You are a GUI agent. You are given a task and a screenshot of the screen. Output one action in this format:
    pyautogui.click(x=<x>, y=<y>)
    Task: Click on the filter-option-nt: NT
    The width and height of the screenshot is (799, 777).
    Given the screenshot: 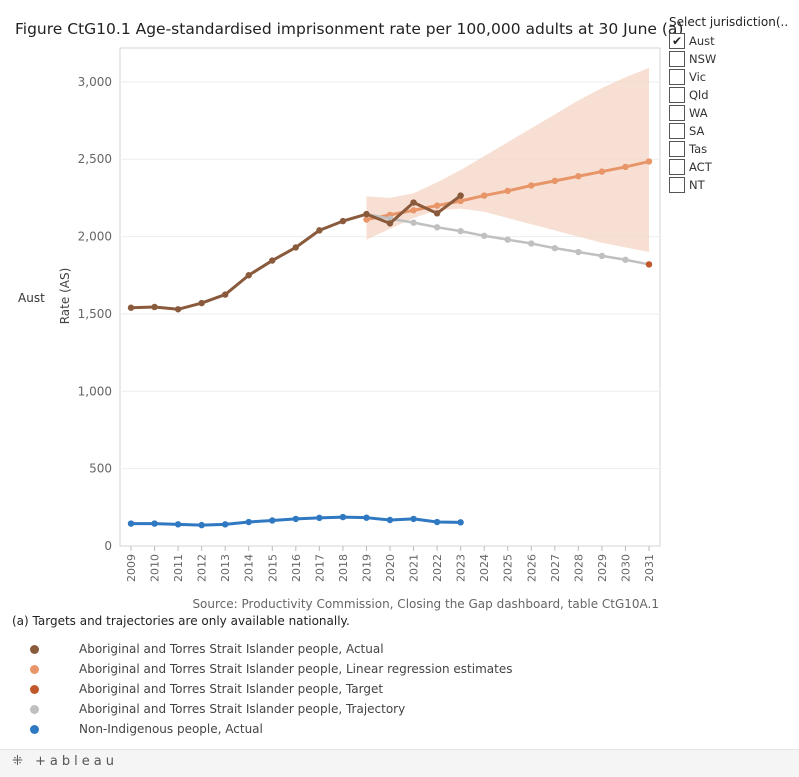 What is the action you would take?
    pyautogui.click(x=733, y=185)
    